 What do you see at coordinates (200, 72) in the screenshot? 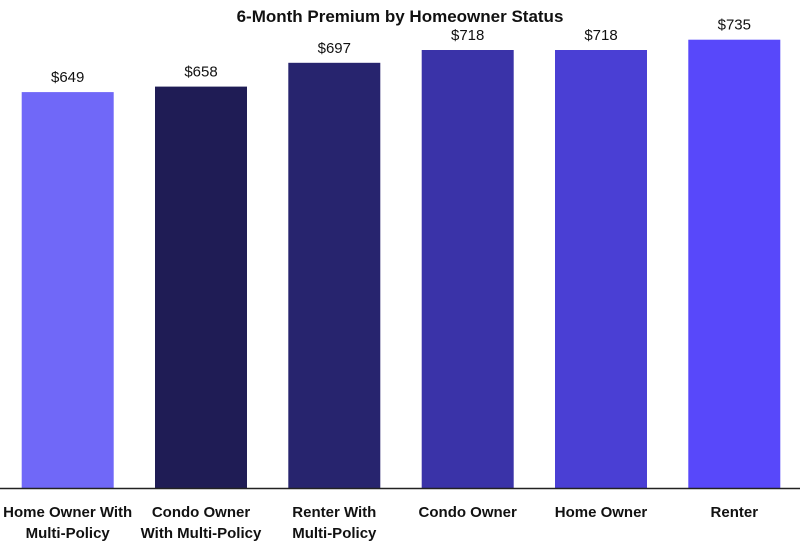
I see `value-label: $658` at bounding box center [200, 72].